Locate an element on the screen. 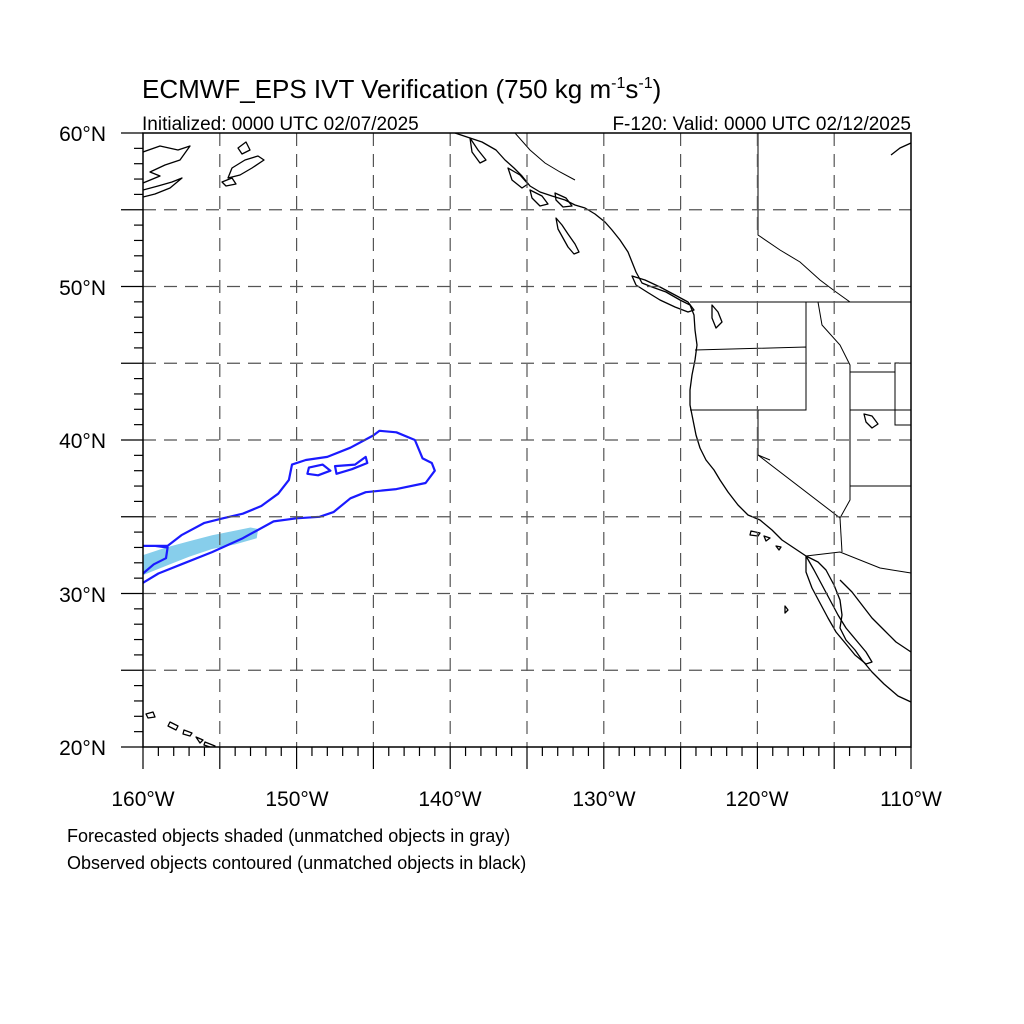 The width and height of the screenshot is (1024, 1024). lat-label-60n: 60°N is located at coordinates (82, 134).